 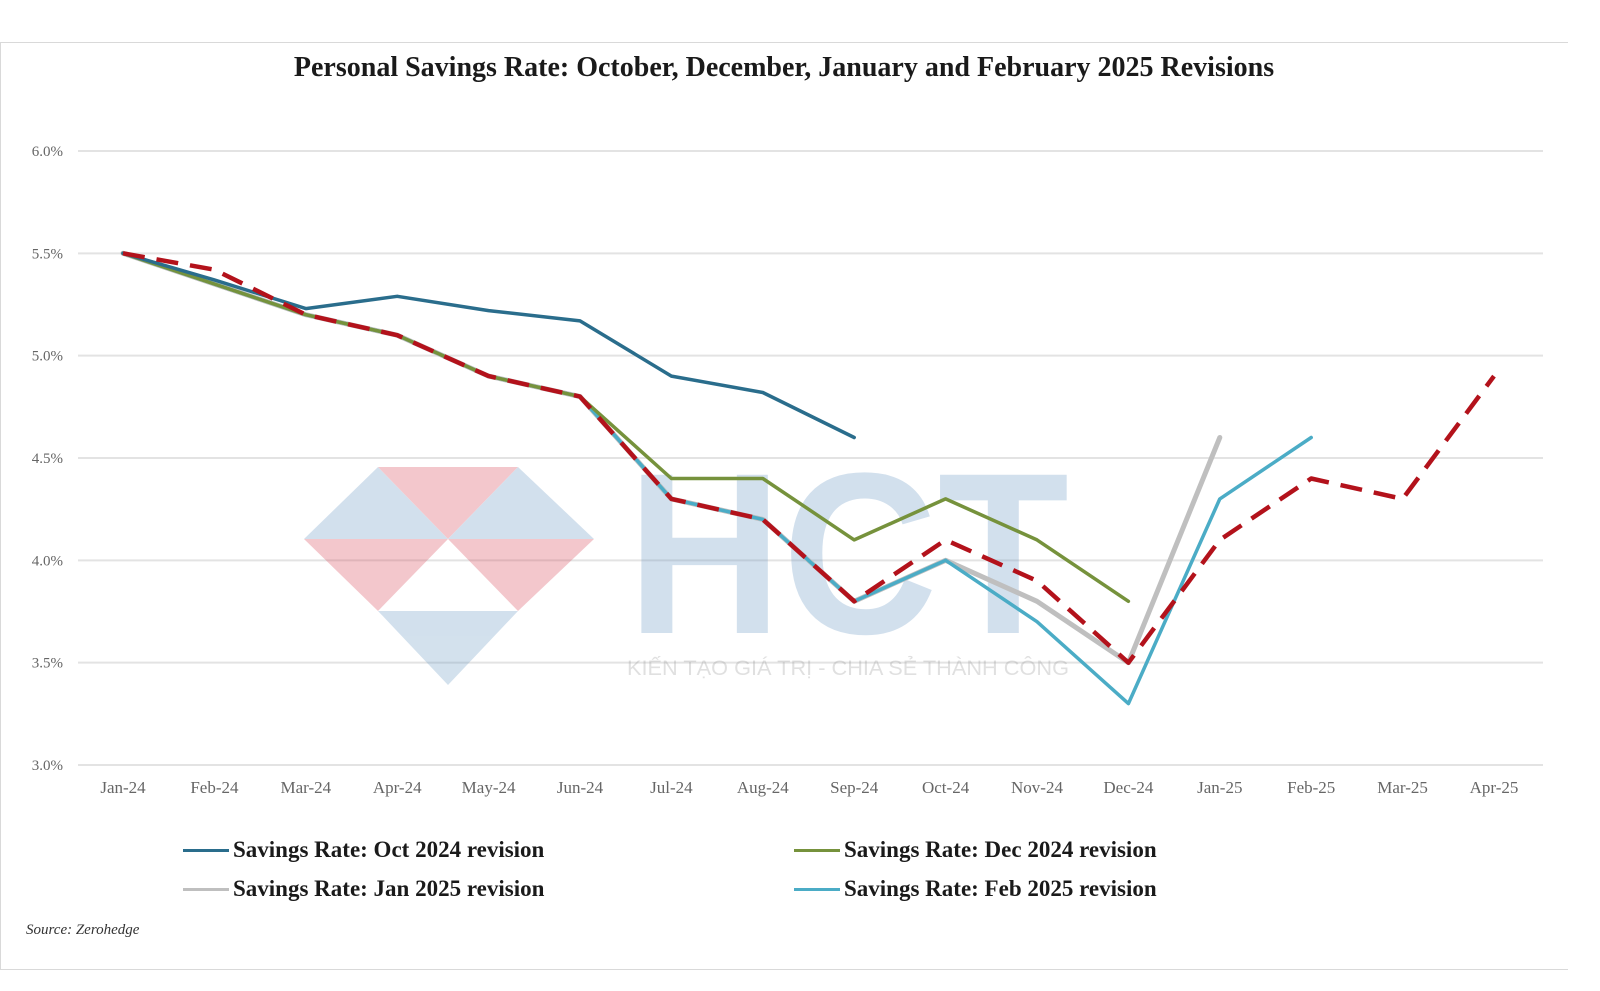 I want to click on x-tick-label: Jan-25, so click(x=1219, y=787).